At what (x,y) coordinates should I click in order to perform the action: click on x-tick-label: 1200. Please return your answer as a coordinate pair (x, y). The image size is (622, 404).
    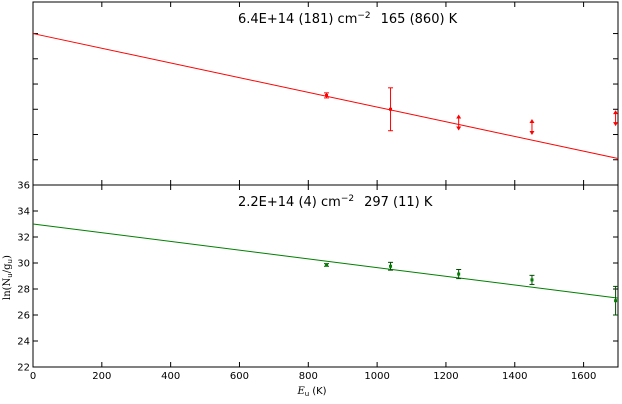
    Looking at the image, I should click on (445, 376).